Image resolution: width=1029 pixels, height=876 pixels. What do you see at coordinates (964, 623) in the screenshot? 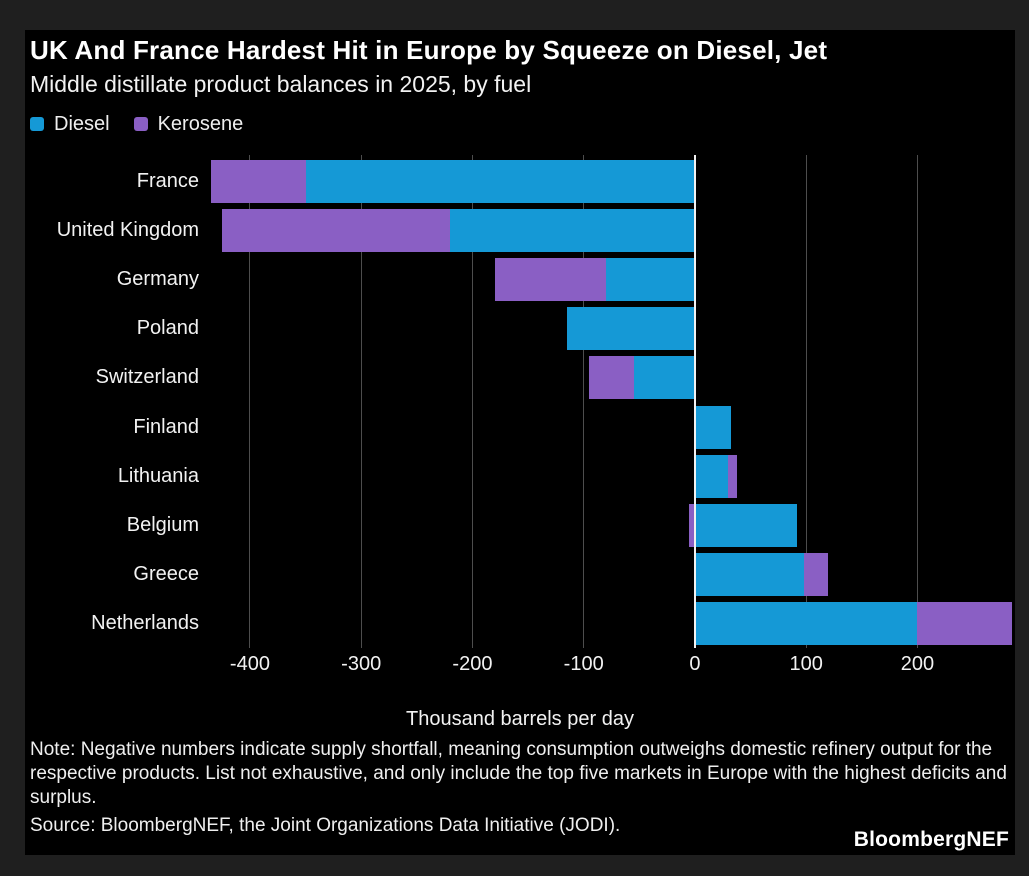
I see `bar-netherlands-kerosene` at bounding box center [964, 623].